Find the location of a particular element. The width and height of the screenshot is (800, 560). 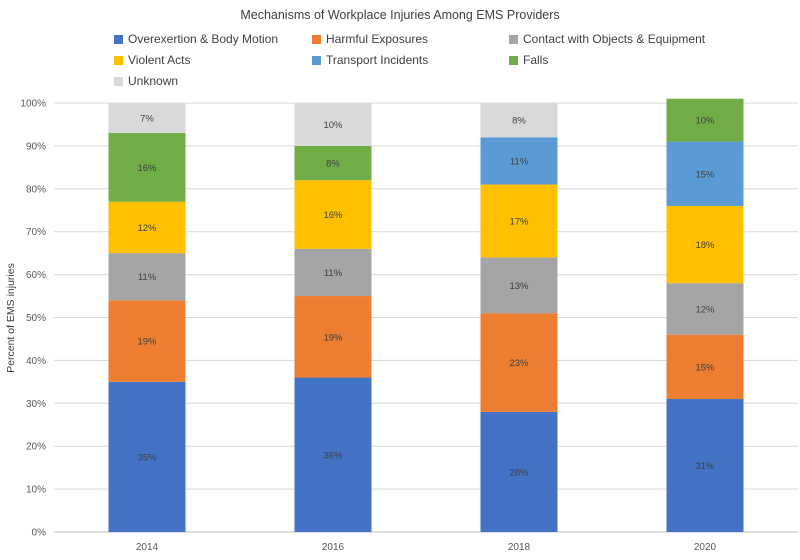

legend-item: Violent Acts is located at coordinates (152, 60).